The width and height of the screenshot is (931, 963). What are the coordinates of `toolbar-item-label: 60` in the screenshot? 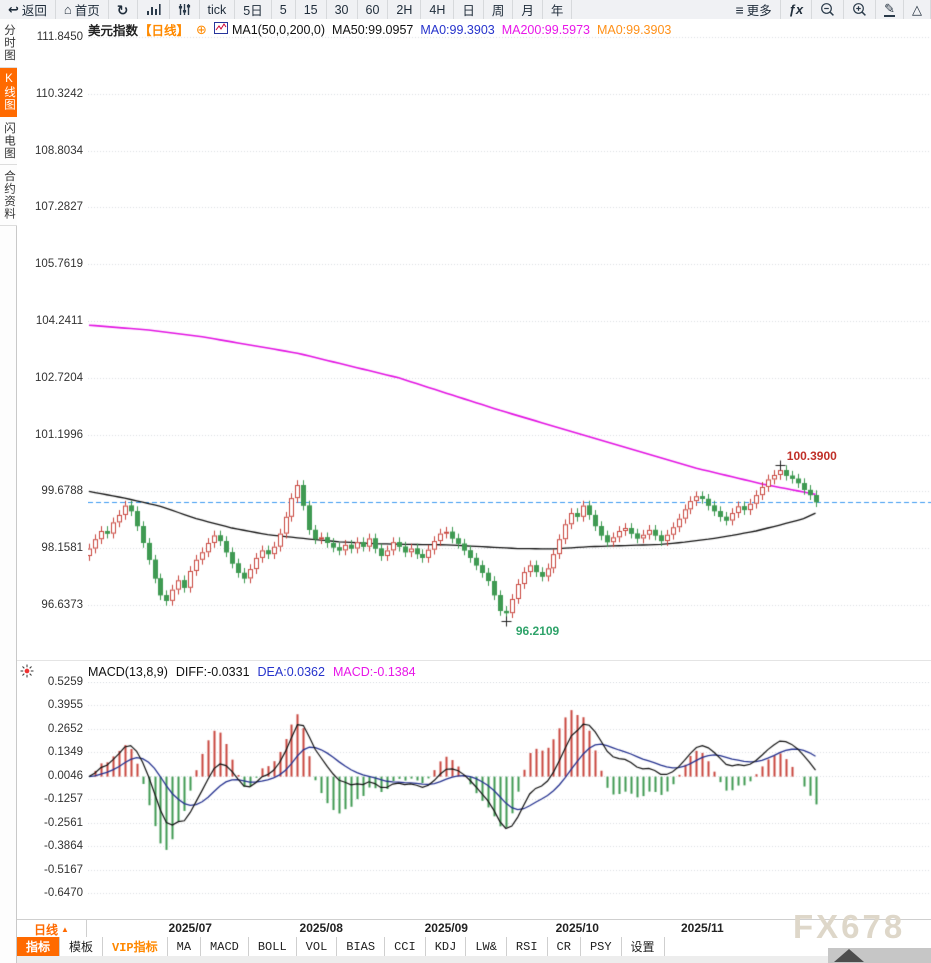 It's located at (372, 9).